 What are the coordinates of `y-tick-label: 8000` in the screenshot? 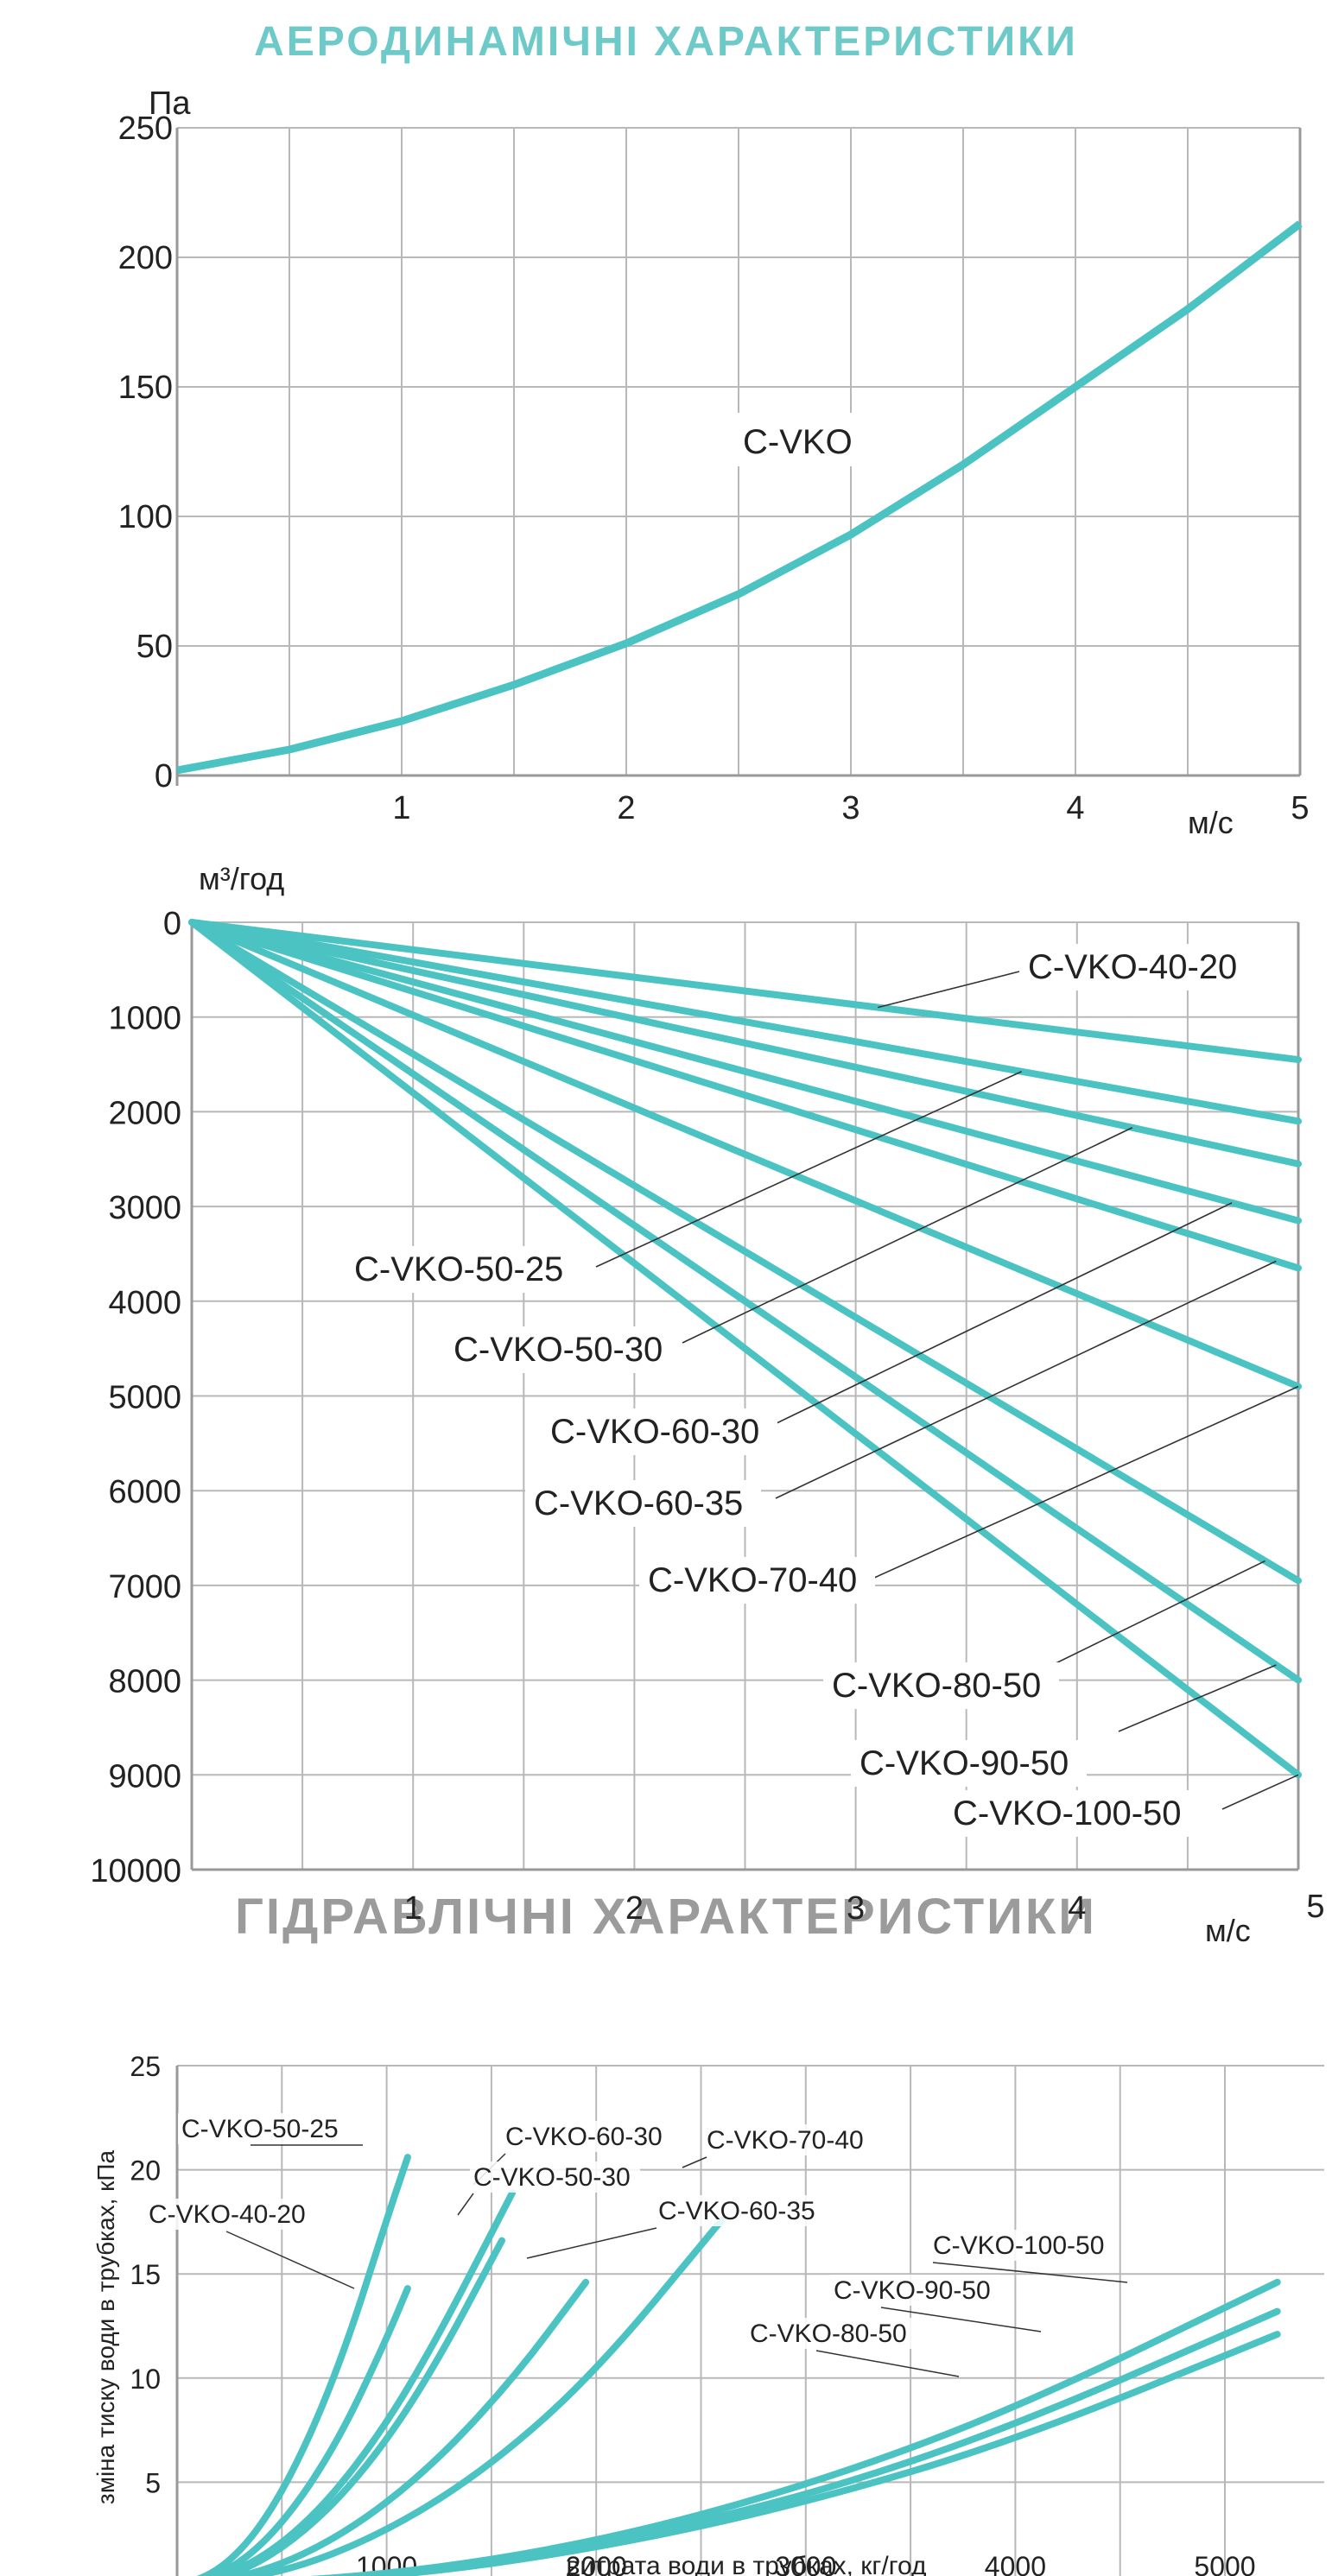 It's located at (144, 1682).